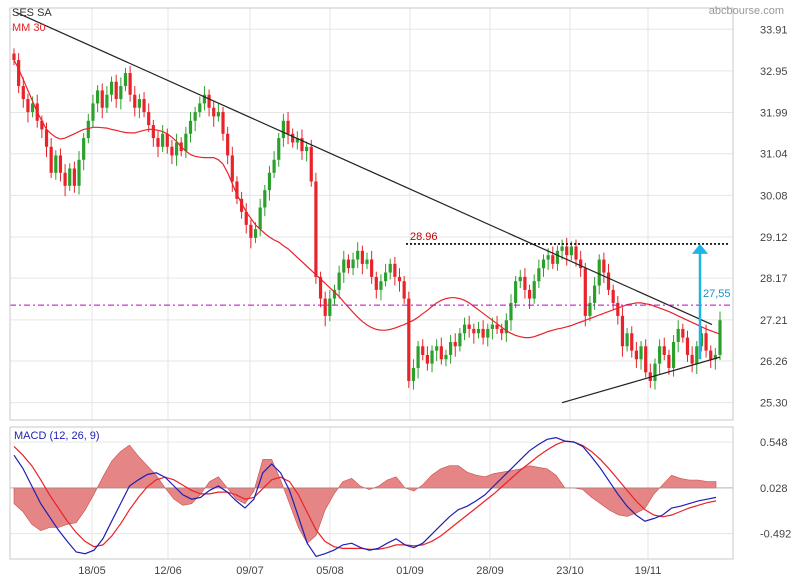  What do you see at coordinates (774, 72) in the screenshot?
I see `price-y-tick-label: 32.95` at bounding box center [774, 72].